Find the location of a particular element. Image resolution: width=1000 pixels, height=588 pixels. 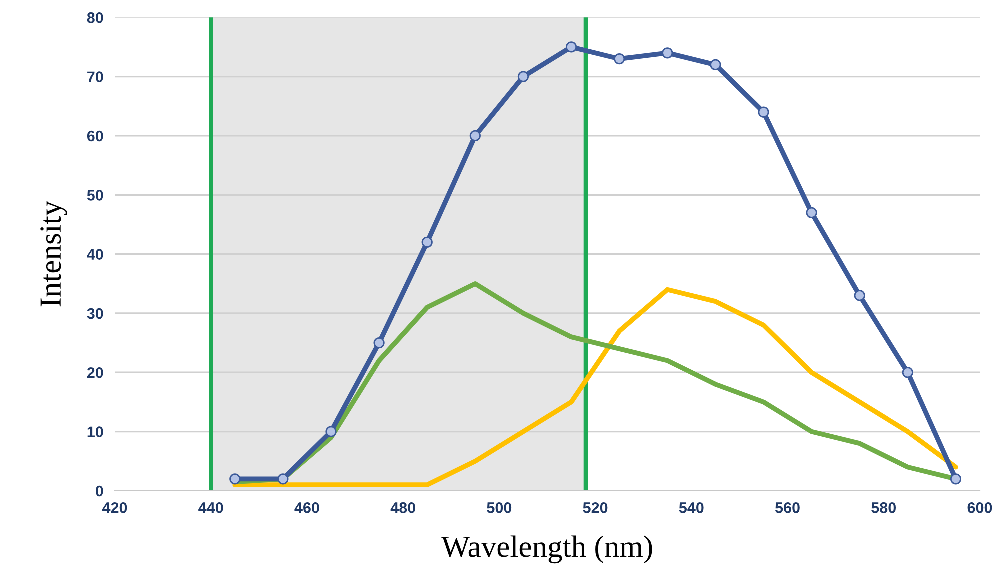

y-tick-label: 70 is located at coordinates (96, 77).